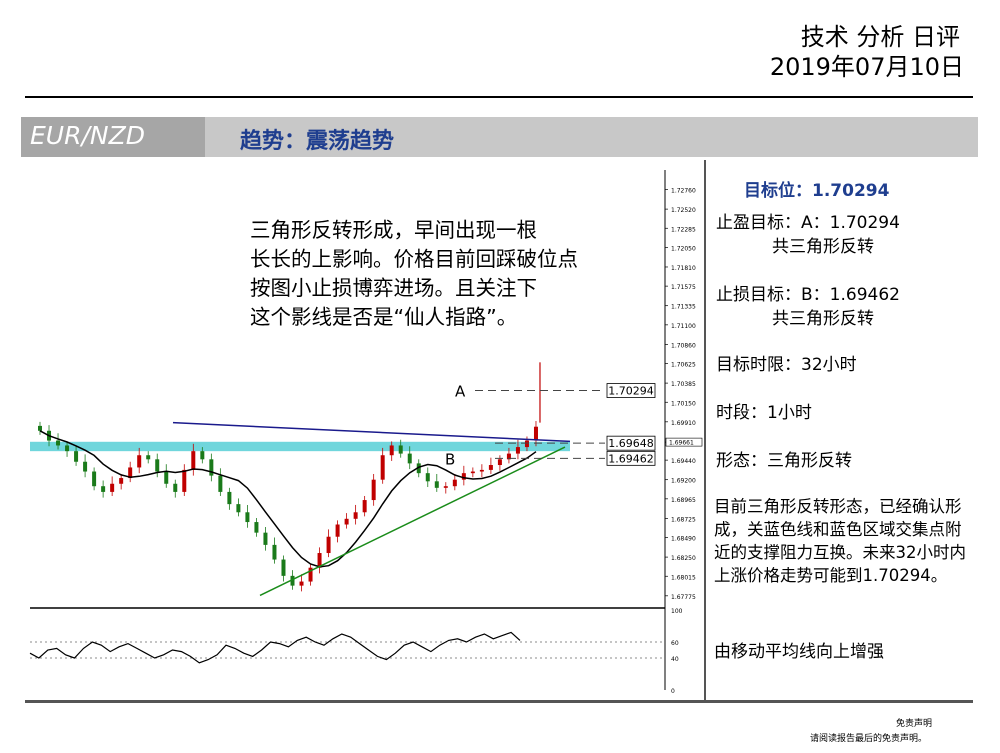 This screenshot has width=1000, height=753. I want to click on trend-label: 趋势：震荡趋势, so click(317, 141).